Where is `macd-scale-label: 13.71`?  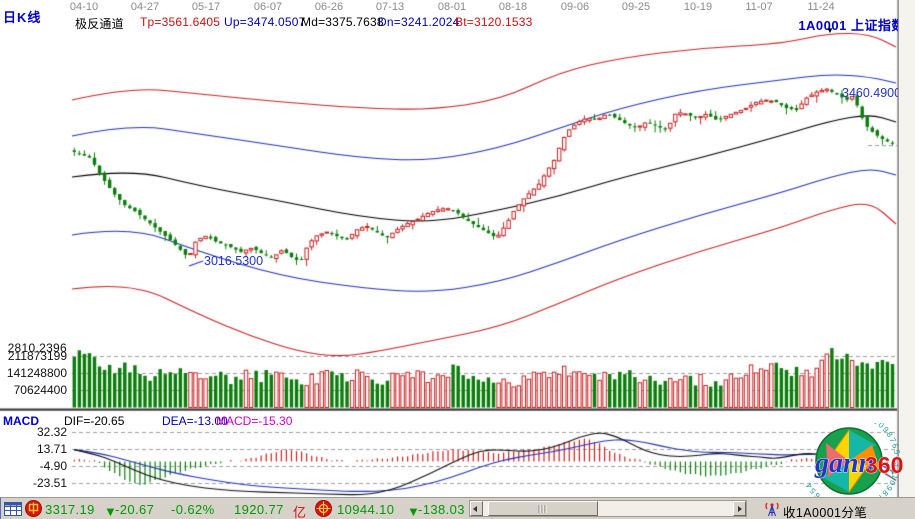
macd-scale-label: 13.71 is located at coordinates (51, 449).